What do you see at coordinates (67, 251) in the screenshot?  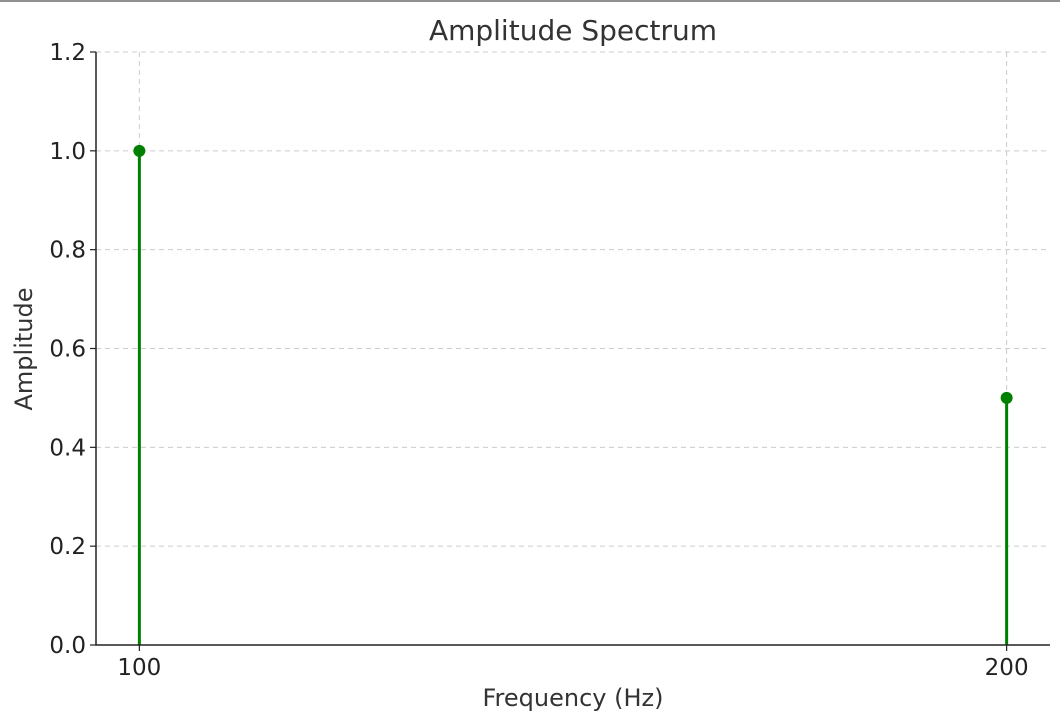 I see `y-tick-label: 0.8` at bounding box center [67, 251].